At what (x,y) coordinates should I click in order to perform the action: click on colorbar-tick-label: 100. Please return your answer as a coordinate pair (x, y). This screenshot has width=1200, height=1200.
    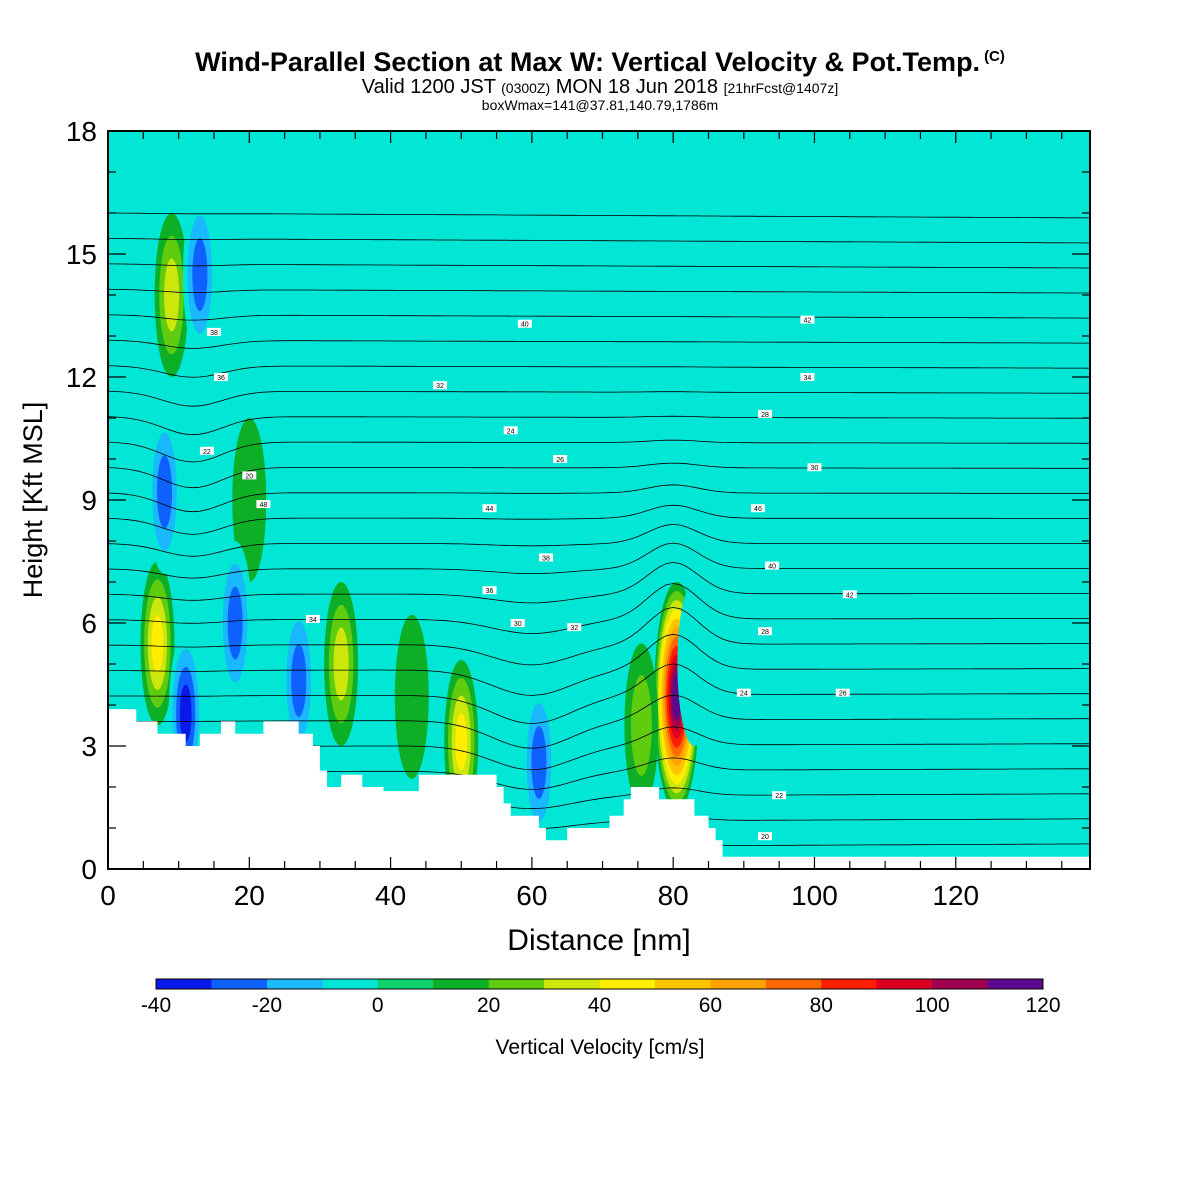
    Looking at the image, I should click on (932, 1005).